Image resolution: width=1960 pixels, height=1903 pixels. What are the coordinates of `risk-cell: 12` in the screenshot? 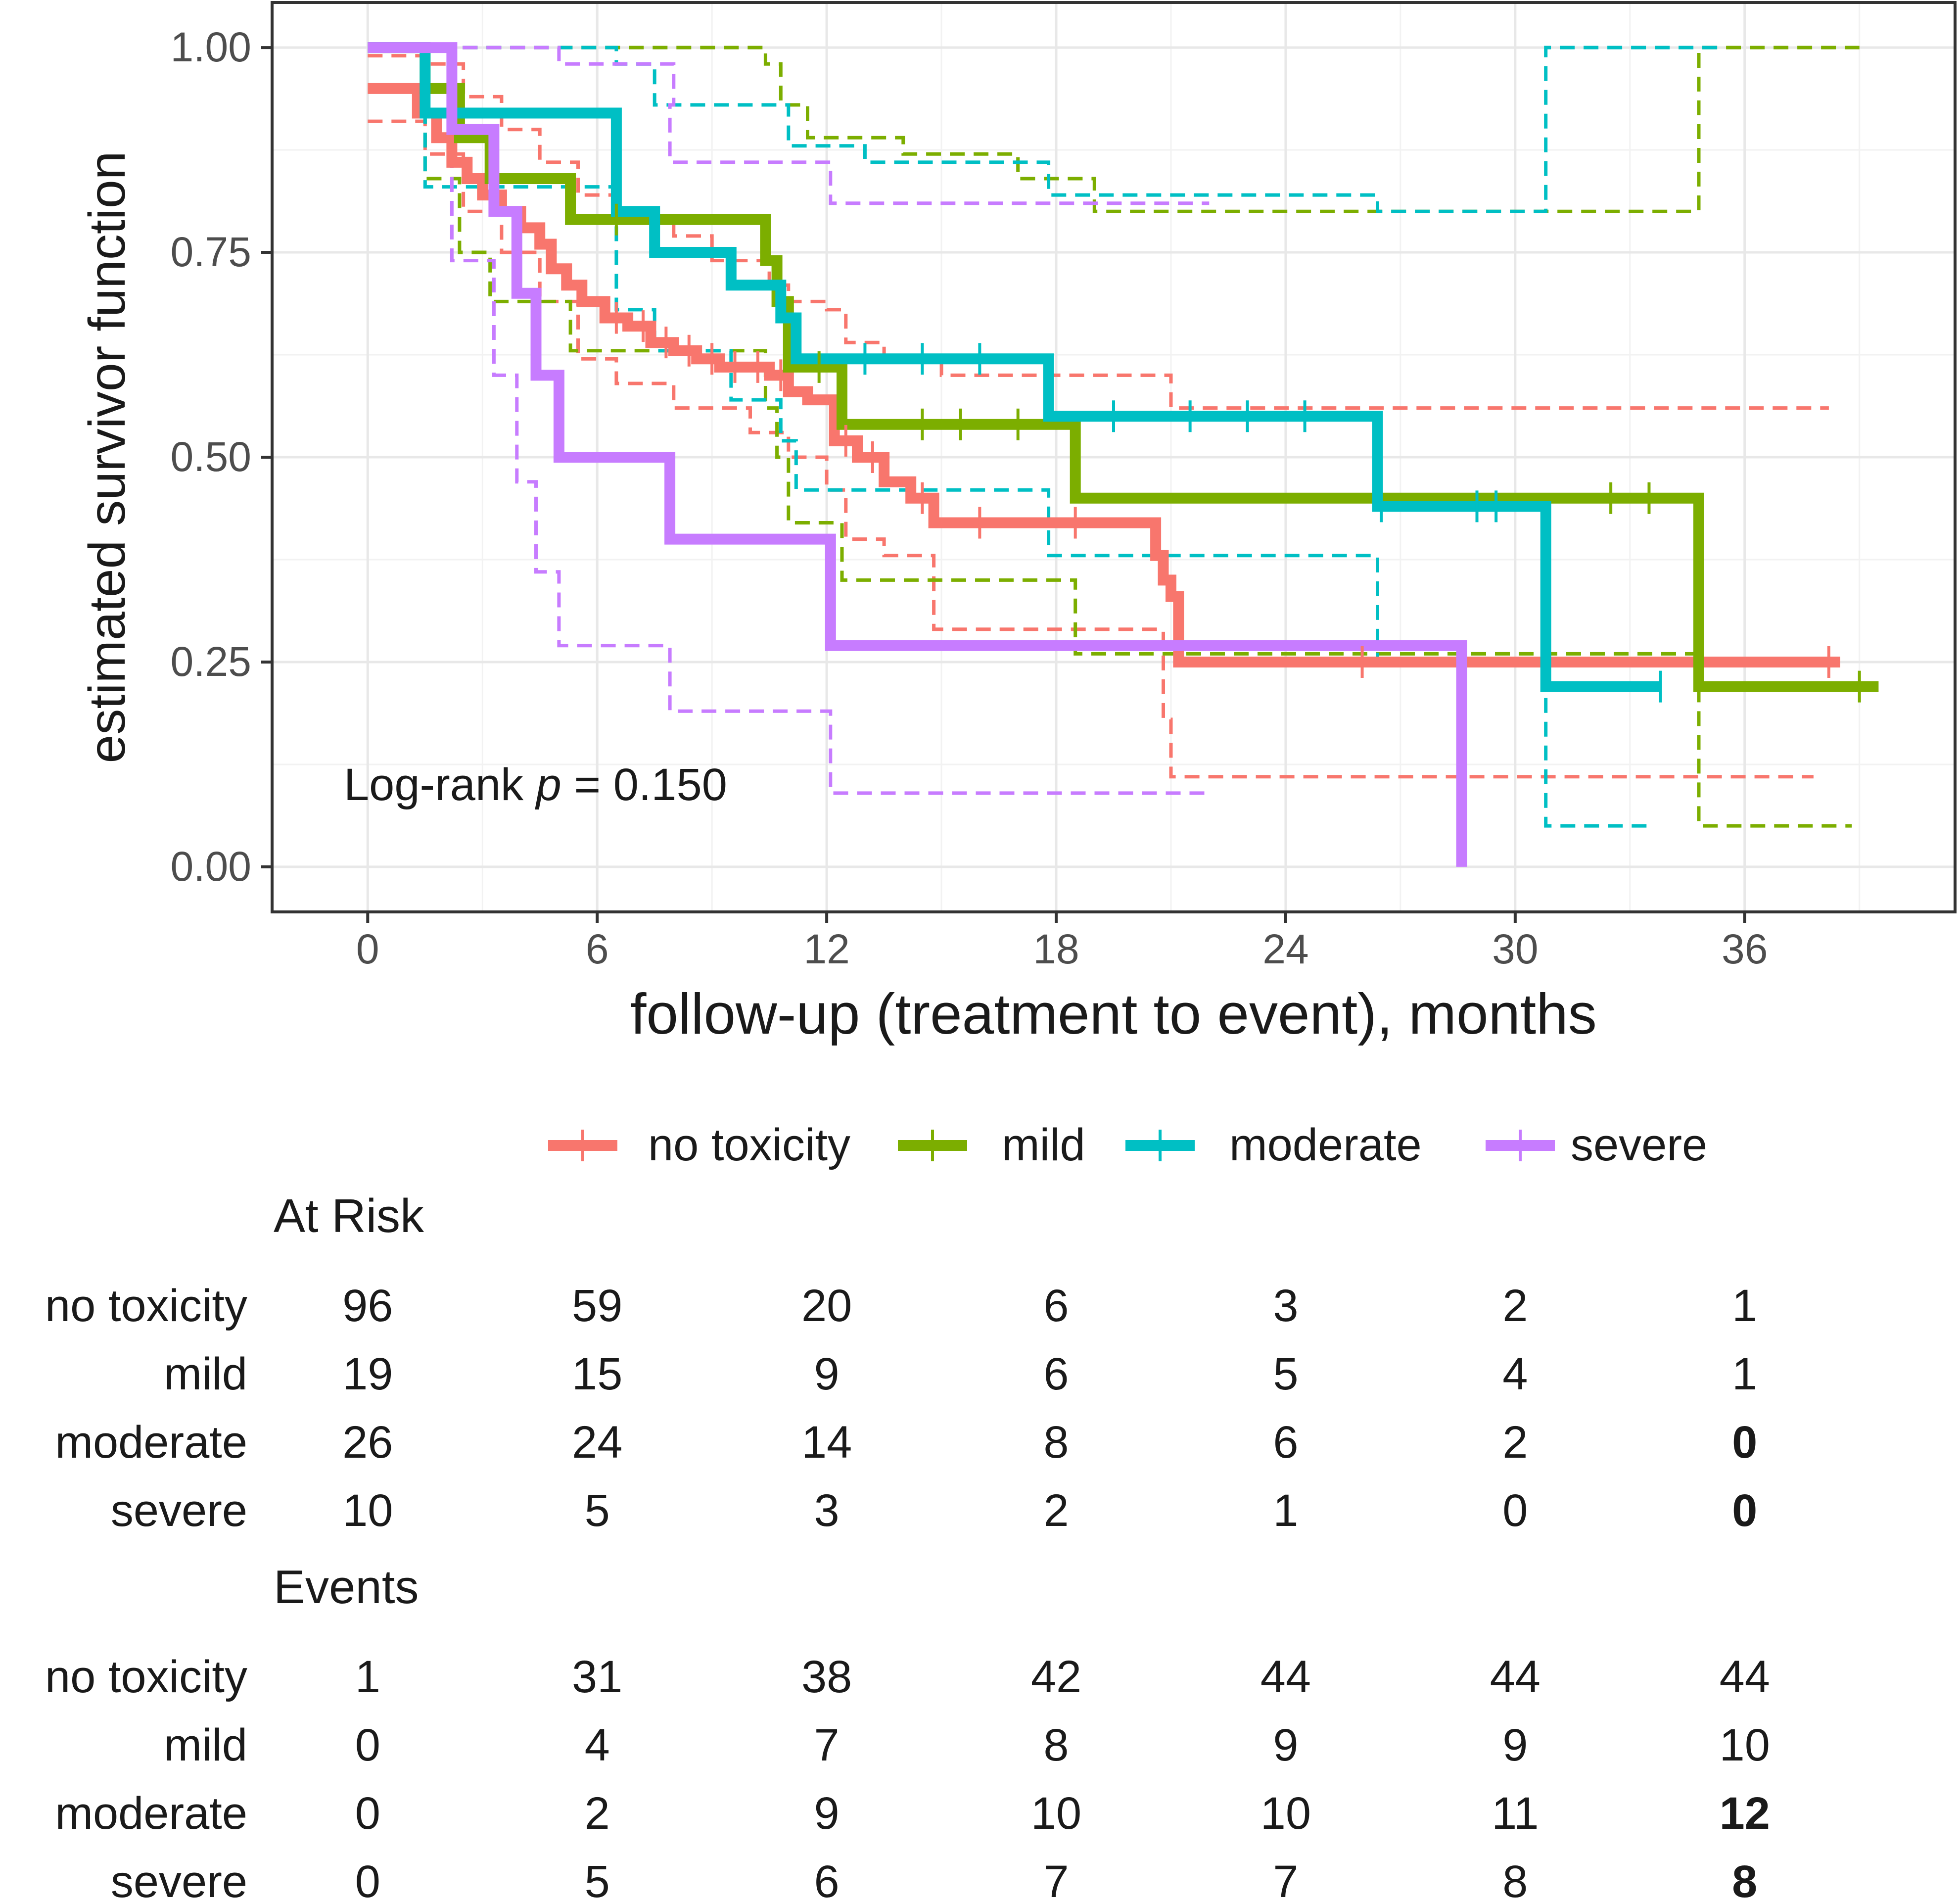 It's located at (1745, 1813).